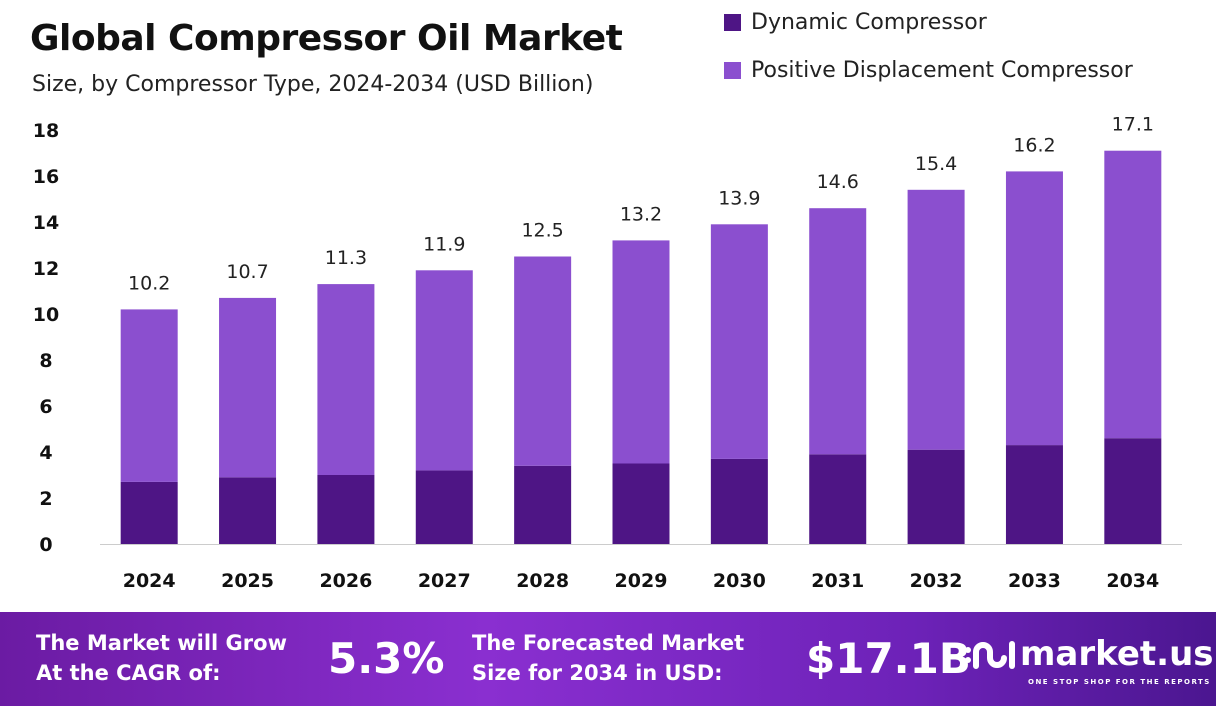 The height and width of the screenshot is (706, 1216). Describe the element at coordinates (1034, 145) in the screenshot. I see `data-label: 16.2` at that location.